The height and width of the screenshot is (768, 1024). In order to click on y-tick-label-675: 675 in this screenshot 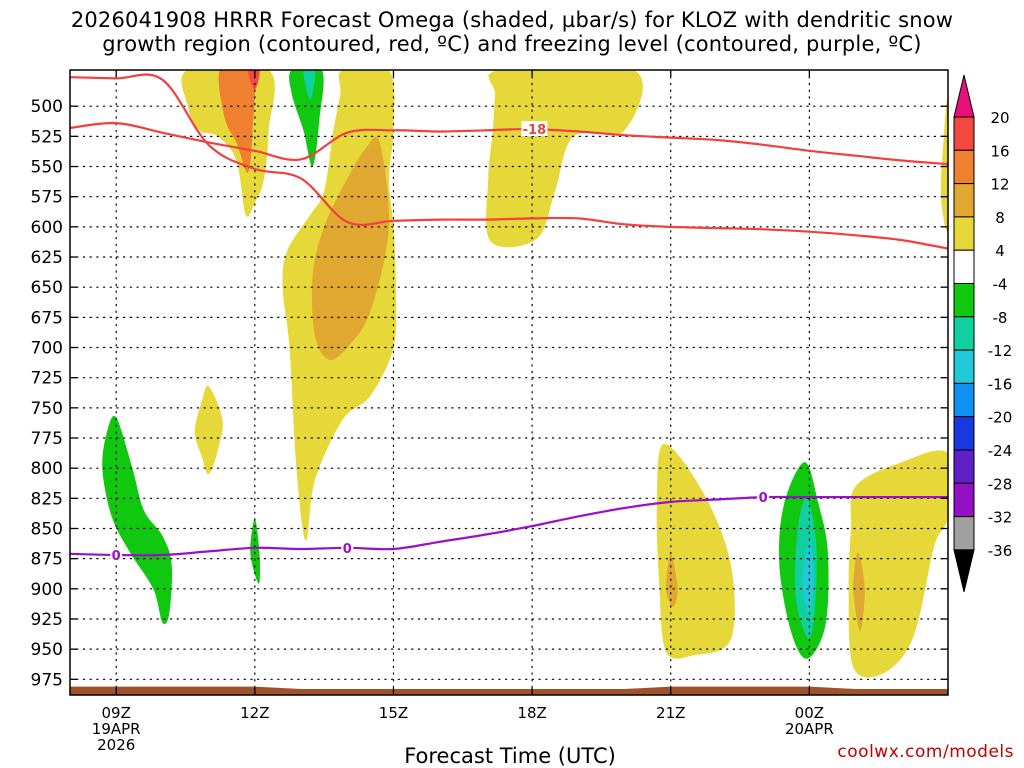, I will do `click(47, 318)`.